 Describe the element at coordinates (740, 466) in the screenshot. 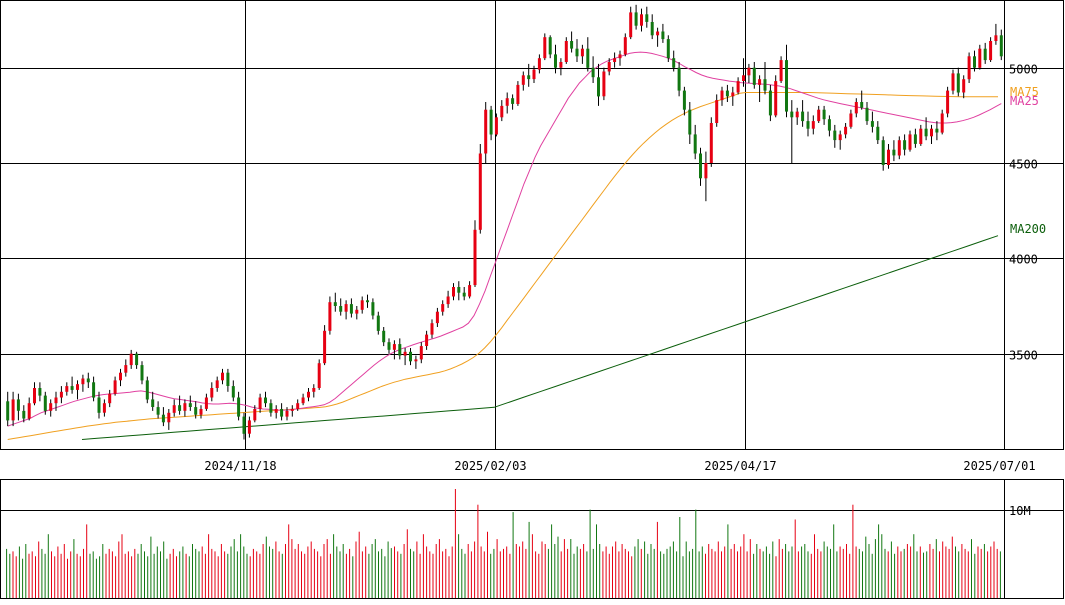

I see `x-tick-label: 2025/04/17` at that location.